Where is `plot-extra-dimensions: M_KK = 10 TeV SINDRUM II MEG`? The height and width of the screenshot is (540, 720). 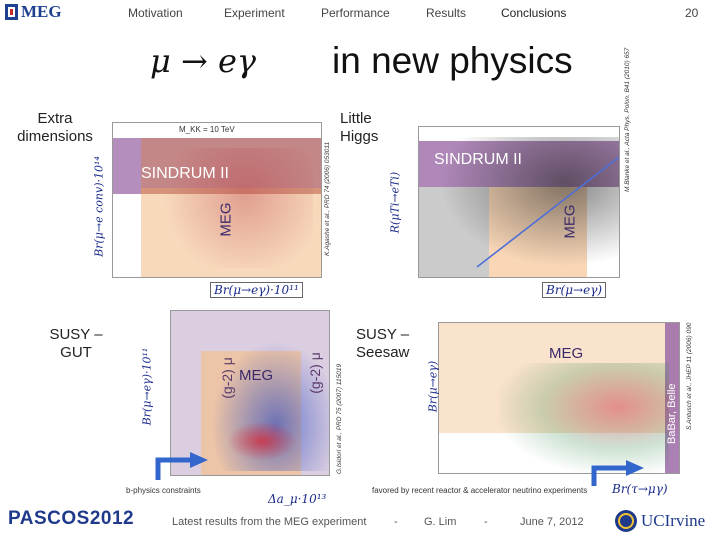
plot-extra-dimensions: M_KK = 10 TeV SINDRUM II MEG is located at coordinates (217, 200).